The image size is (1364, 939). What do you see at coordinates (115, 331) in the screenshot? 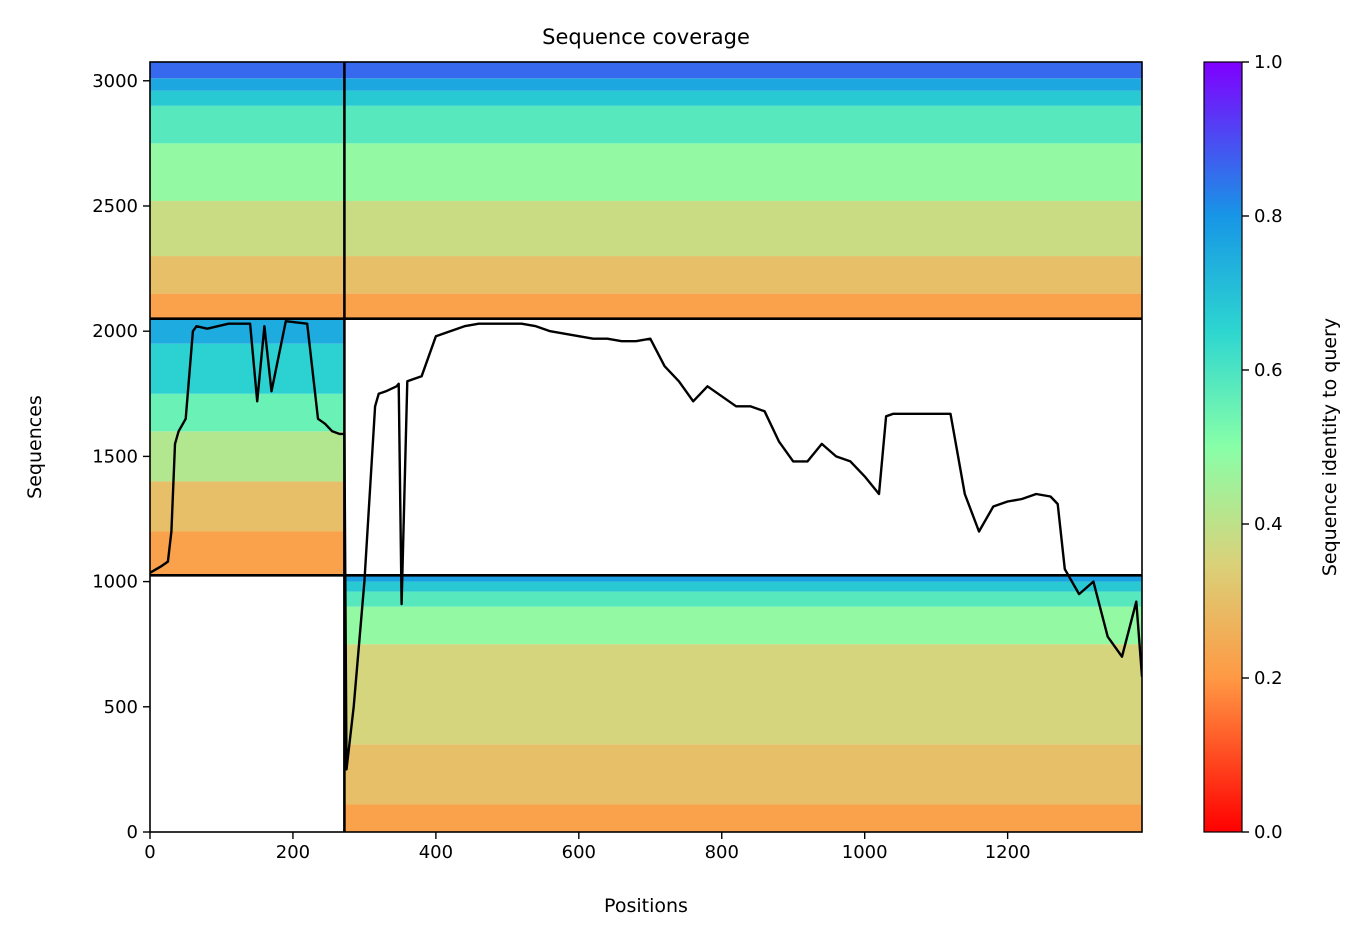
I see `y-tick-label: 2000` at bounding box center [115, 331].